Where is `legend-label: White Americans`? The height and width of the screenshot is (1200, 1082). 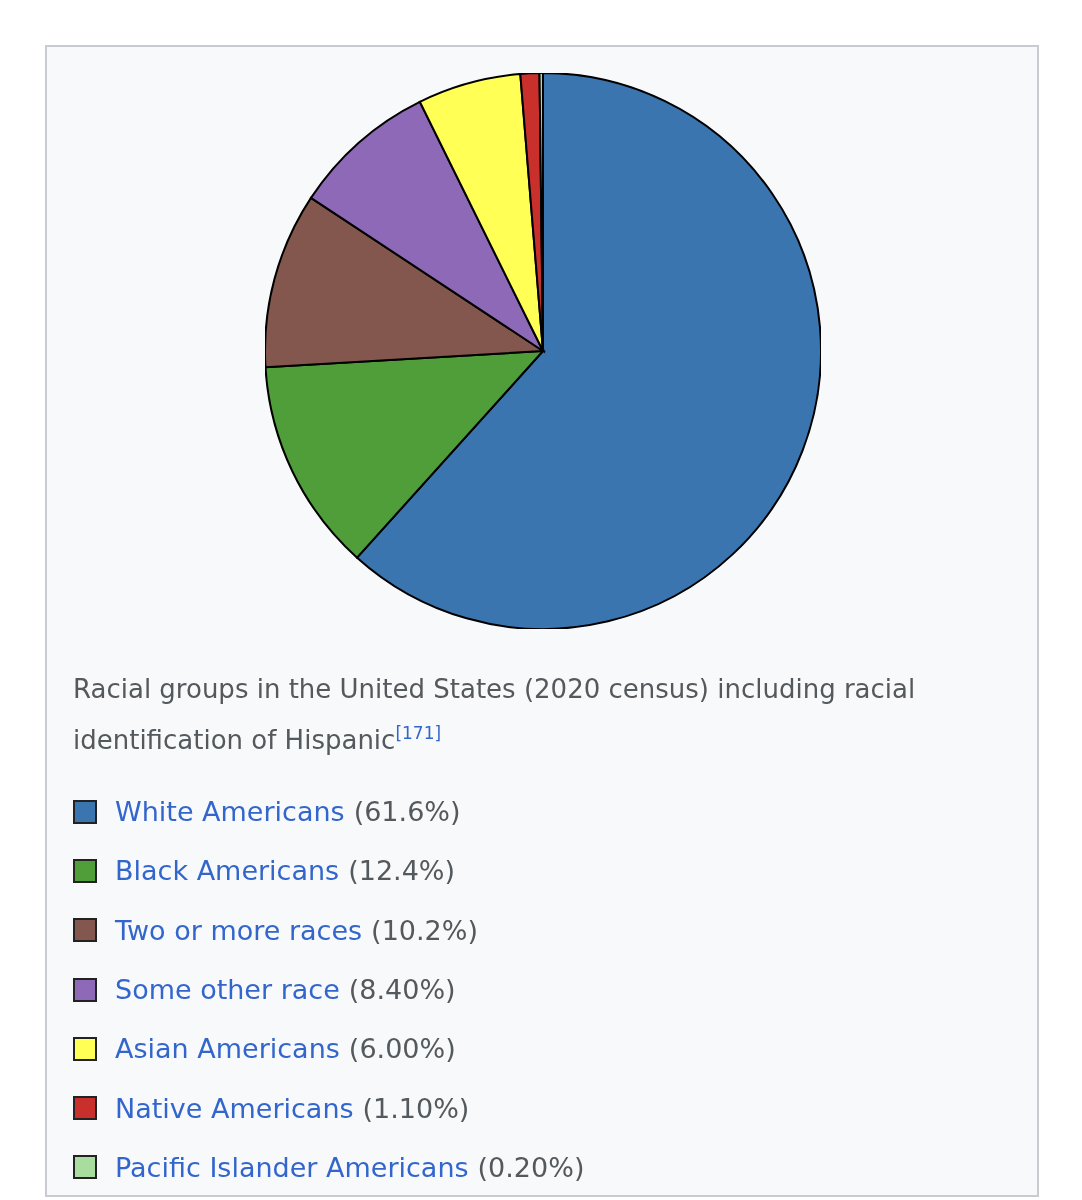
legend-label: White Americans is located at coordinates (230, 812).